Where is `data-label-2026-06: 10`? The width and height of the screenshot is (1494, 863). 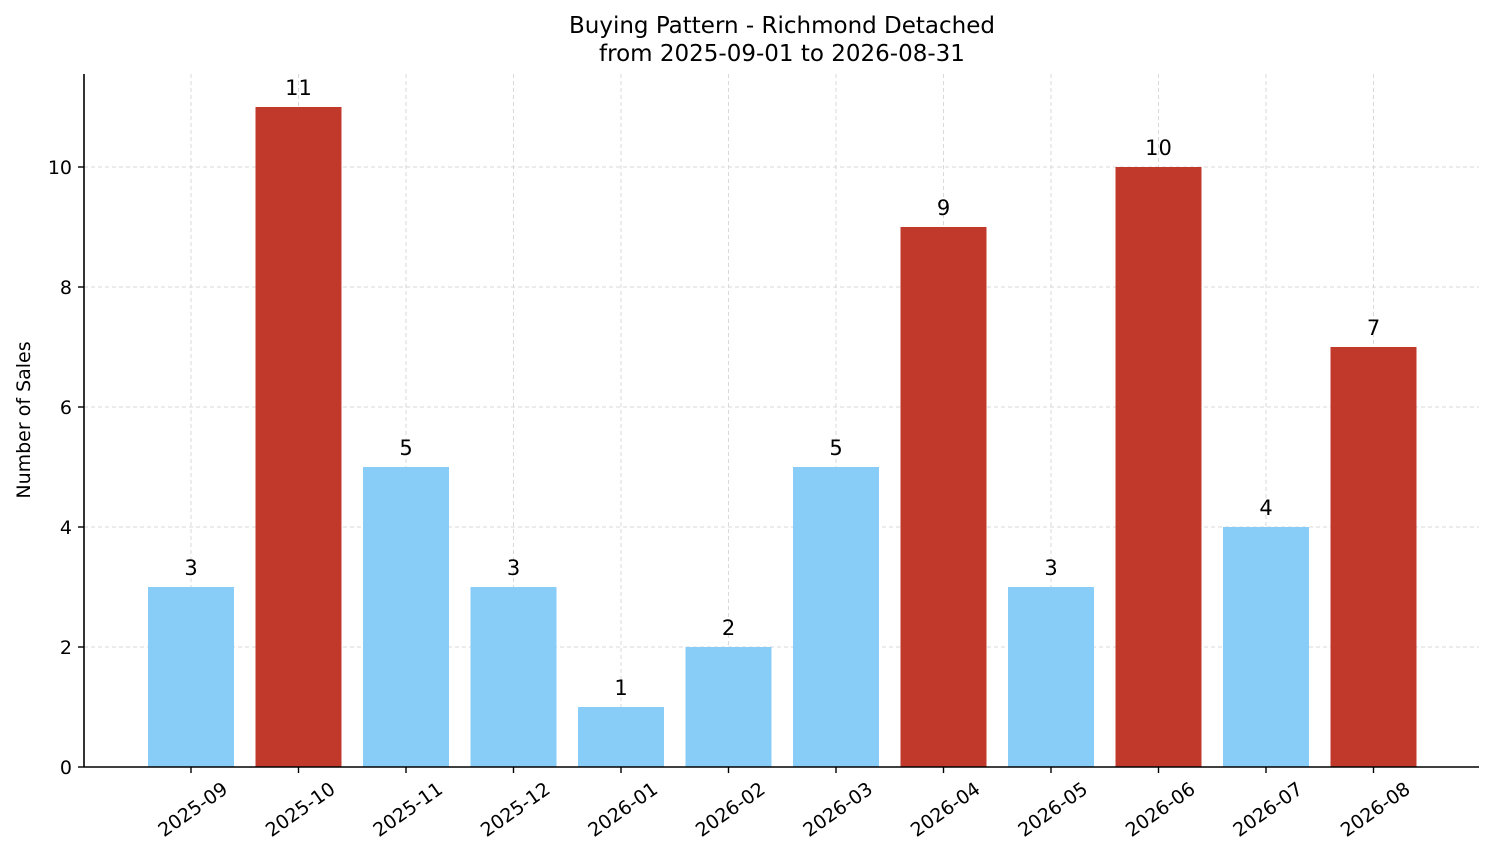
data-label-2026-06: 10 is located at coordinates (1158, 148).